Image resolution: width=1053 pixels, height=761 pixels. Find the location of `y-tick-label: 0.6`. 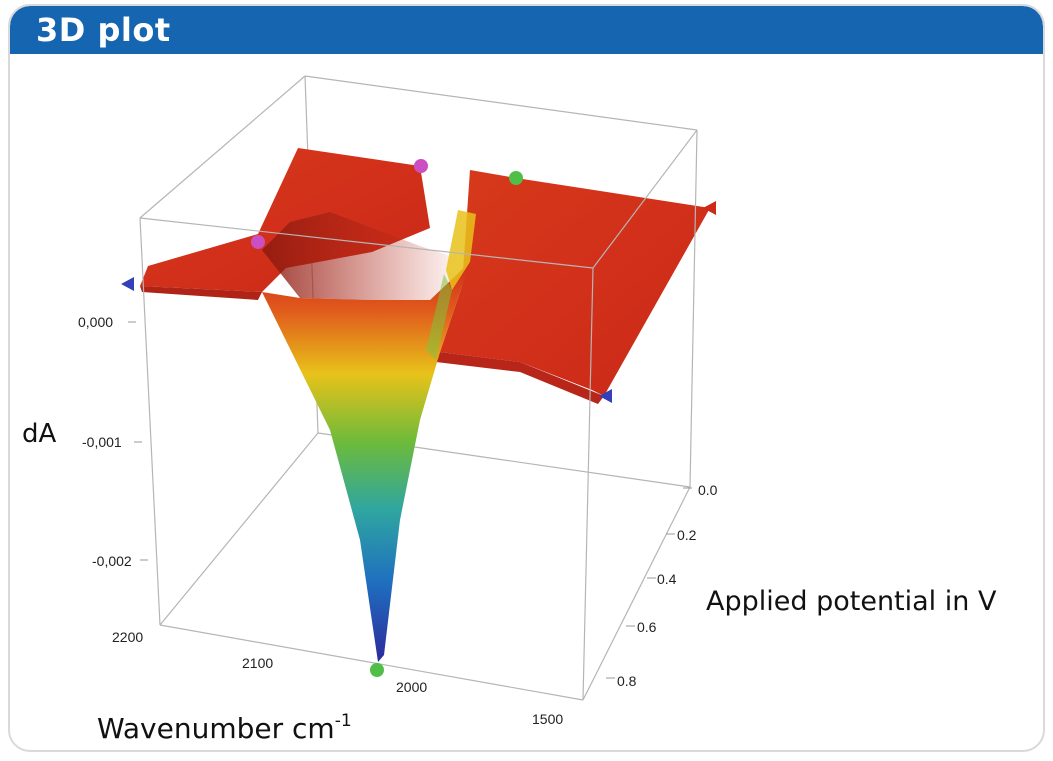

y-tick-label: 0.6 is located at coordinates (647, 627).